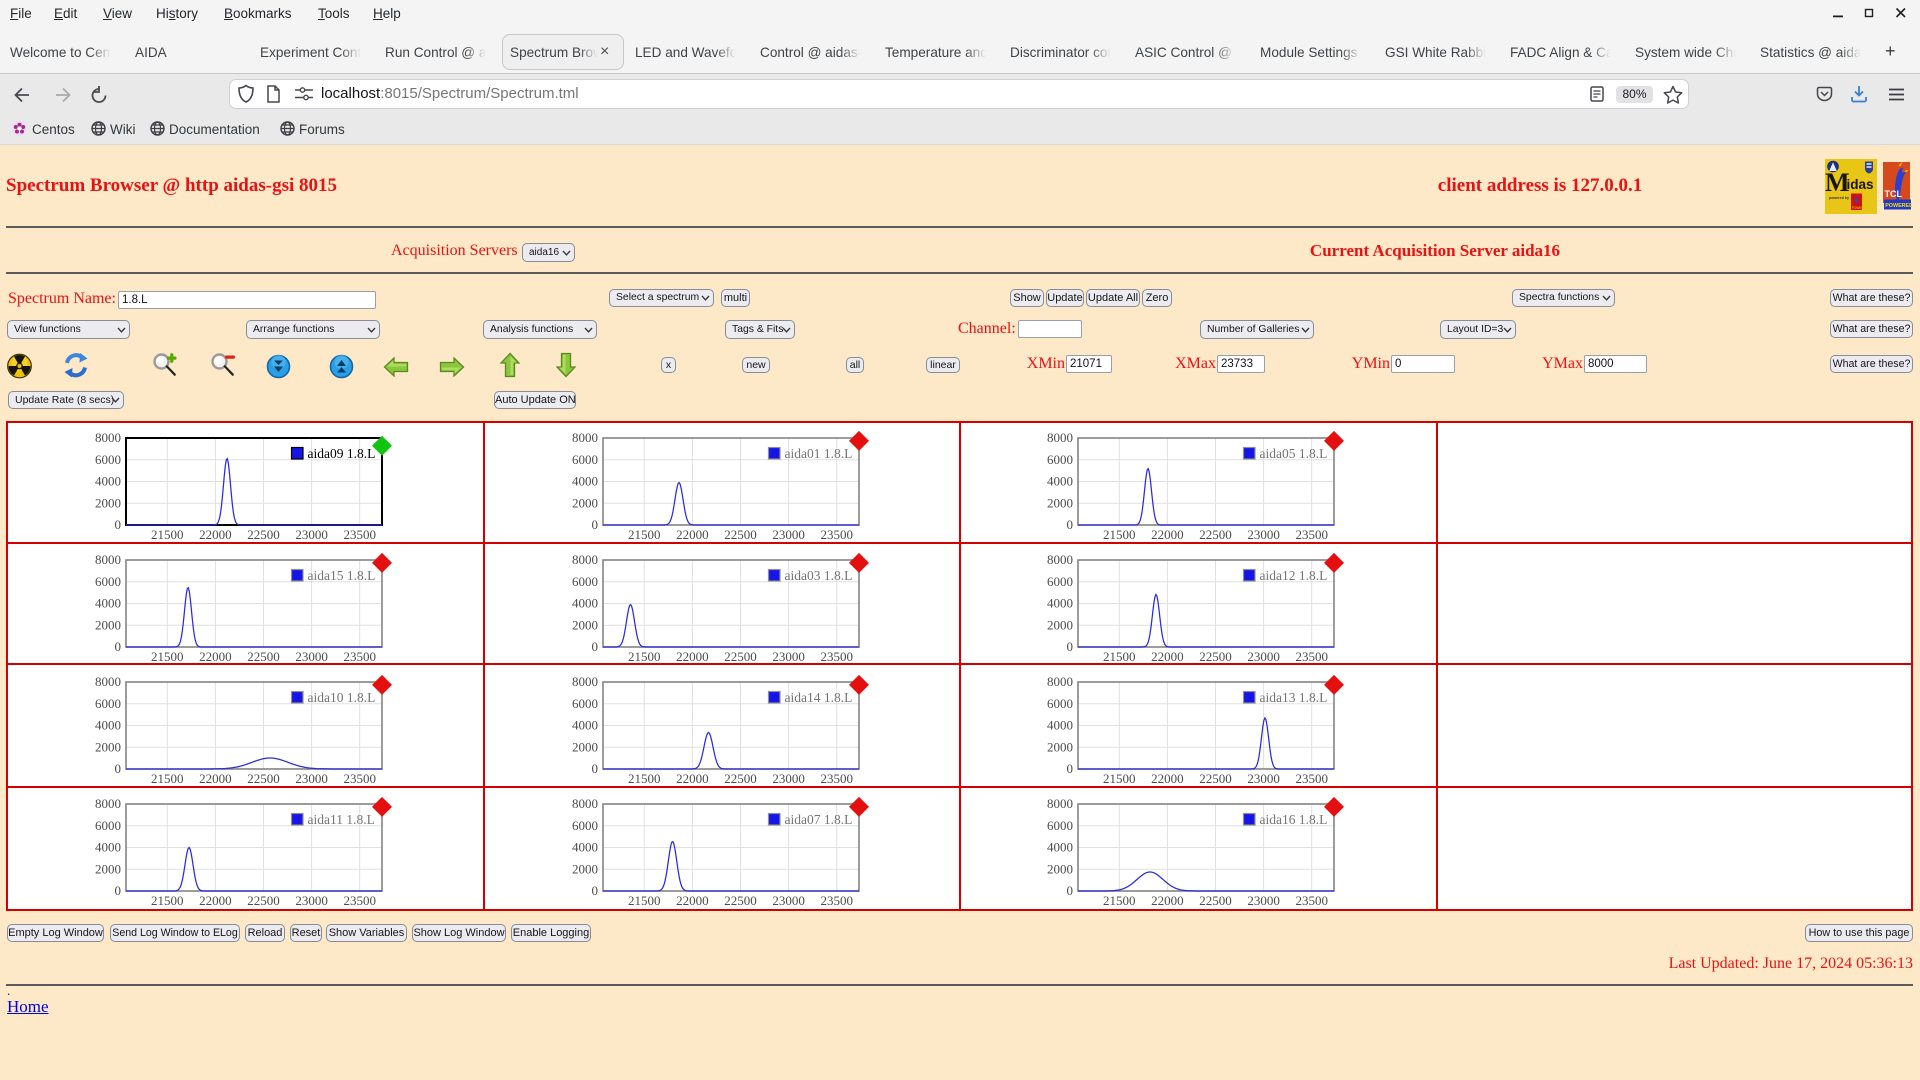  I want to click on svg-text: aida07 1.8.L, so click(818, 818).